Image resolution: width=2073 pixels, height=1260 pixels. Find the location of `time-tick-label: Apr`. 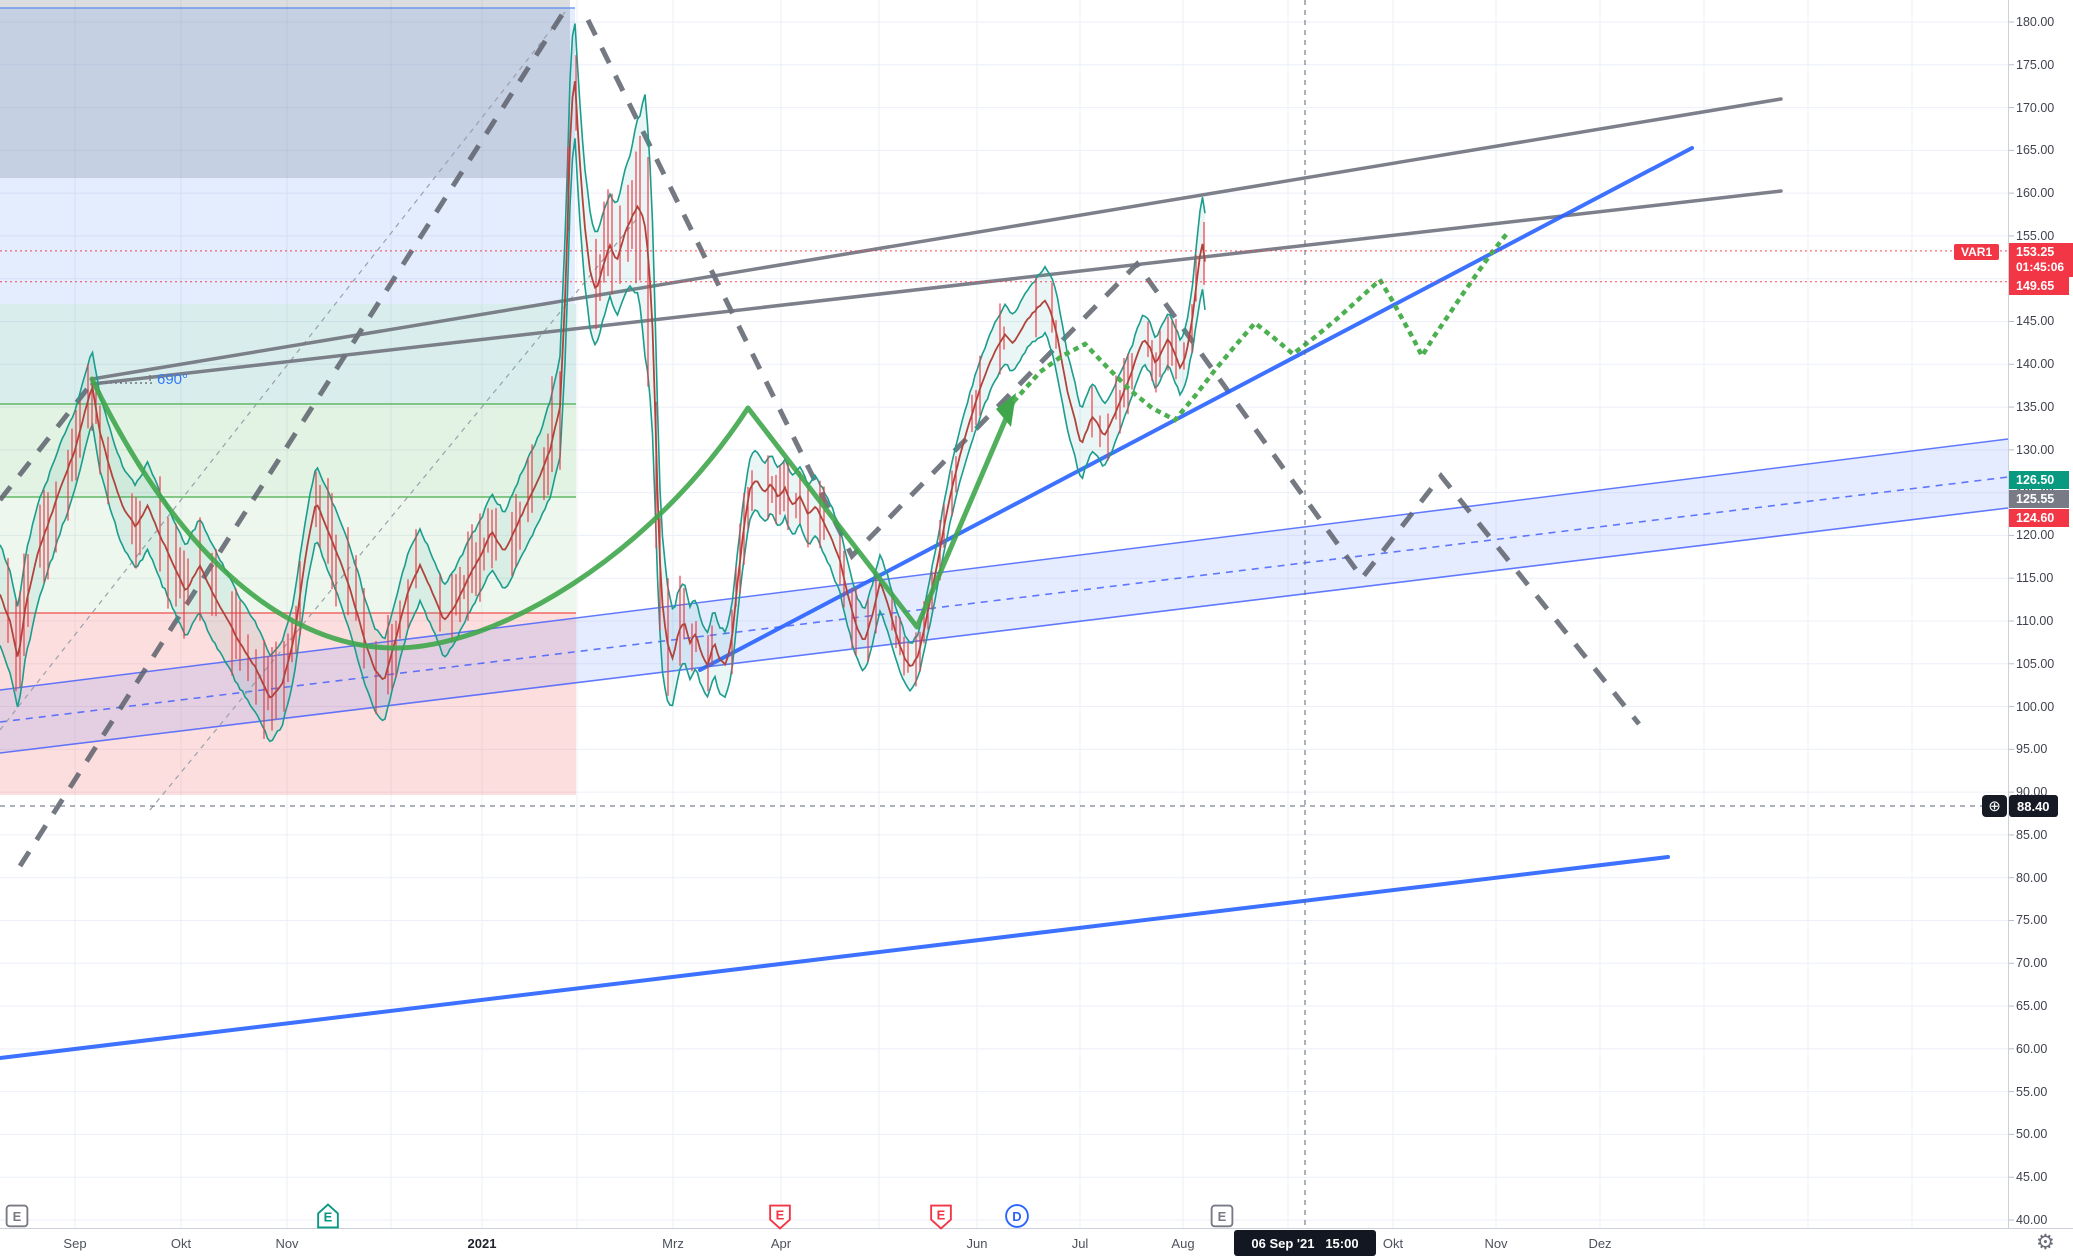

time-tick-label: Apr is located at coordinates (781, 1243).